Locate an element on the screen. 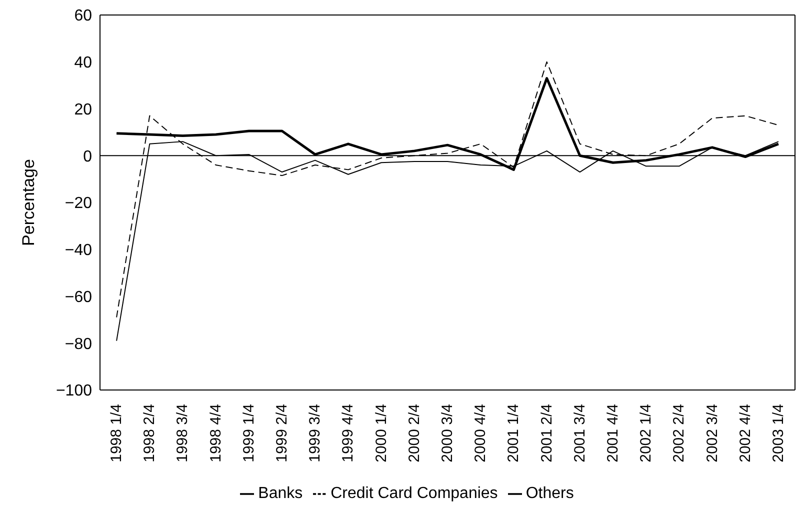  x-tick-label: 2002 4/4 is located at coordinates (745, 433).